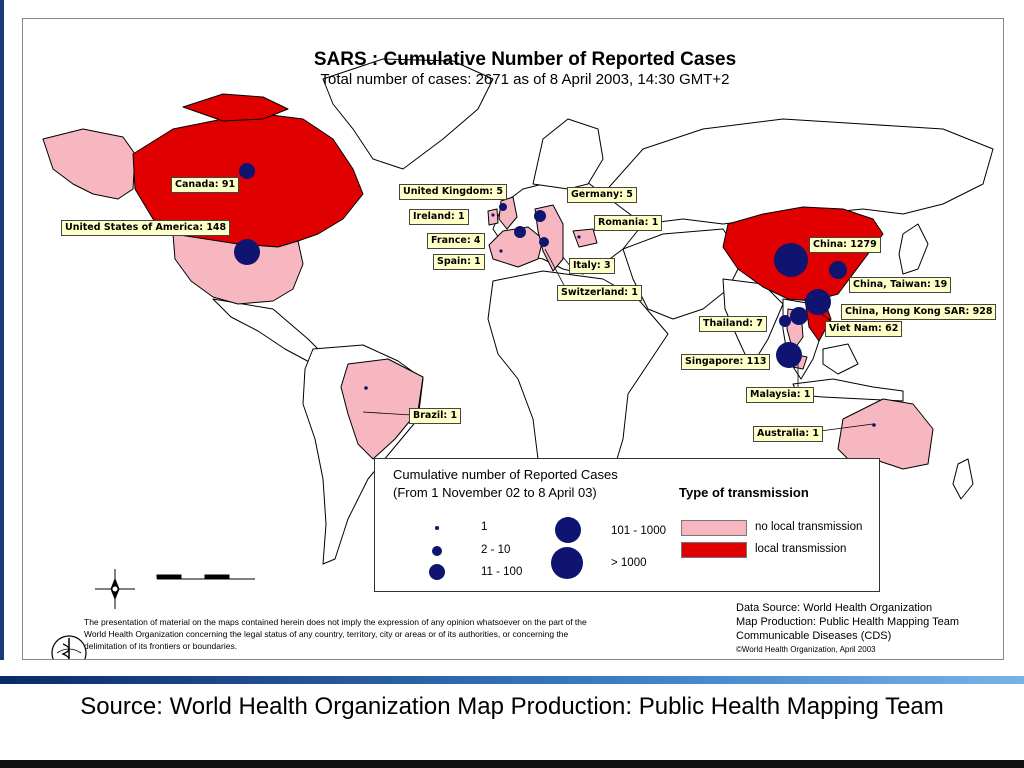  What do you see at coordinates (919, 312) in the screenshot?
I see `label-hongkong: China, Hong Kong SAR: 928` at bounding box center [919, 312].